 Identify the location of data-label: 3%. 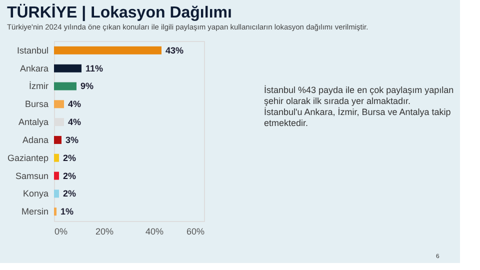
(72, 139).